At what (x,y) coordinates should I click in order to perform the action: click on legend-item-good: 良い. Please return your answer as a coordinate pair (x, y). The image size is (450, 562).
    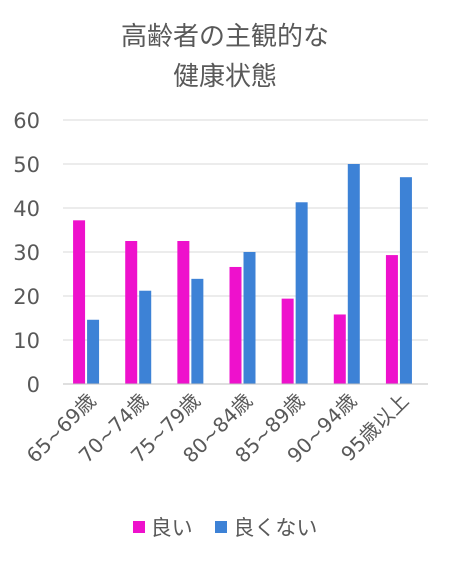
    Looking at the image, I should click on (162, 527).